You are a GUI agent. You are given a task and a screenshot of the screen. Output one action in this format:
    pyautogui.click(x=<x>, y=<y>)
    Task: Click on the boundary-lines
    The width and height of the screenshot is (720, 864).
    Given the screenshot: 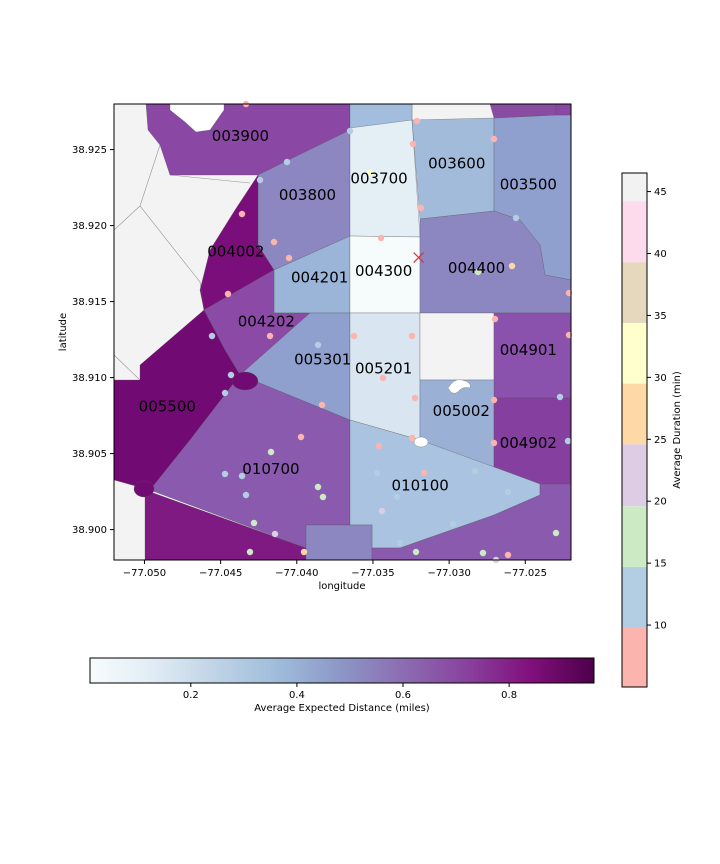 What is the action you would take?
    pyautogui.click(x=182, y=262)
    